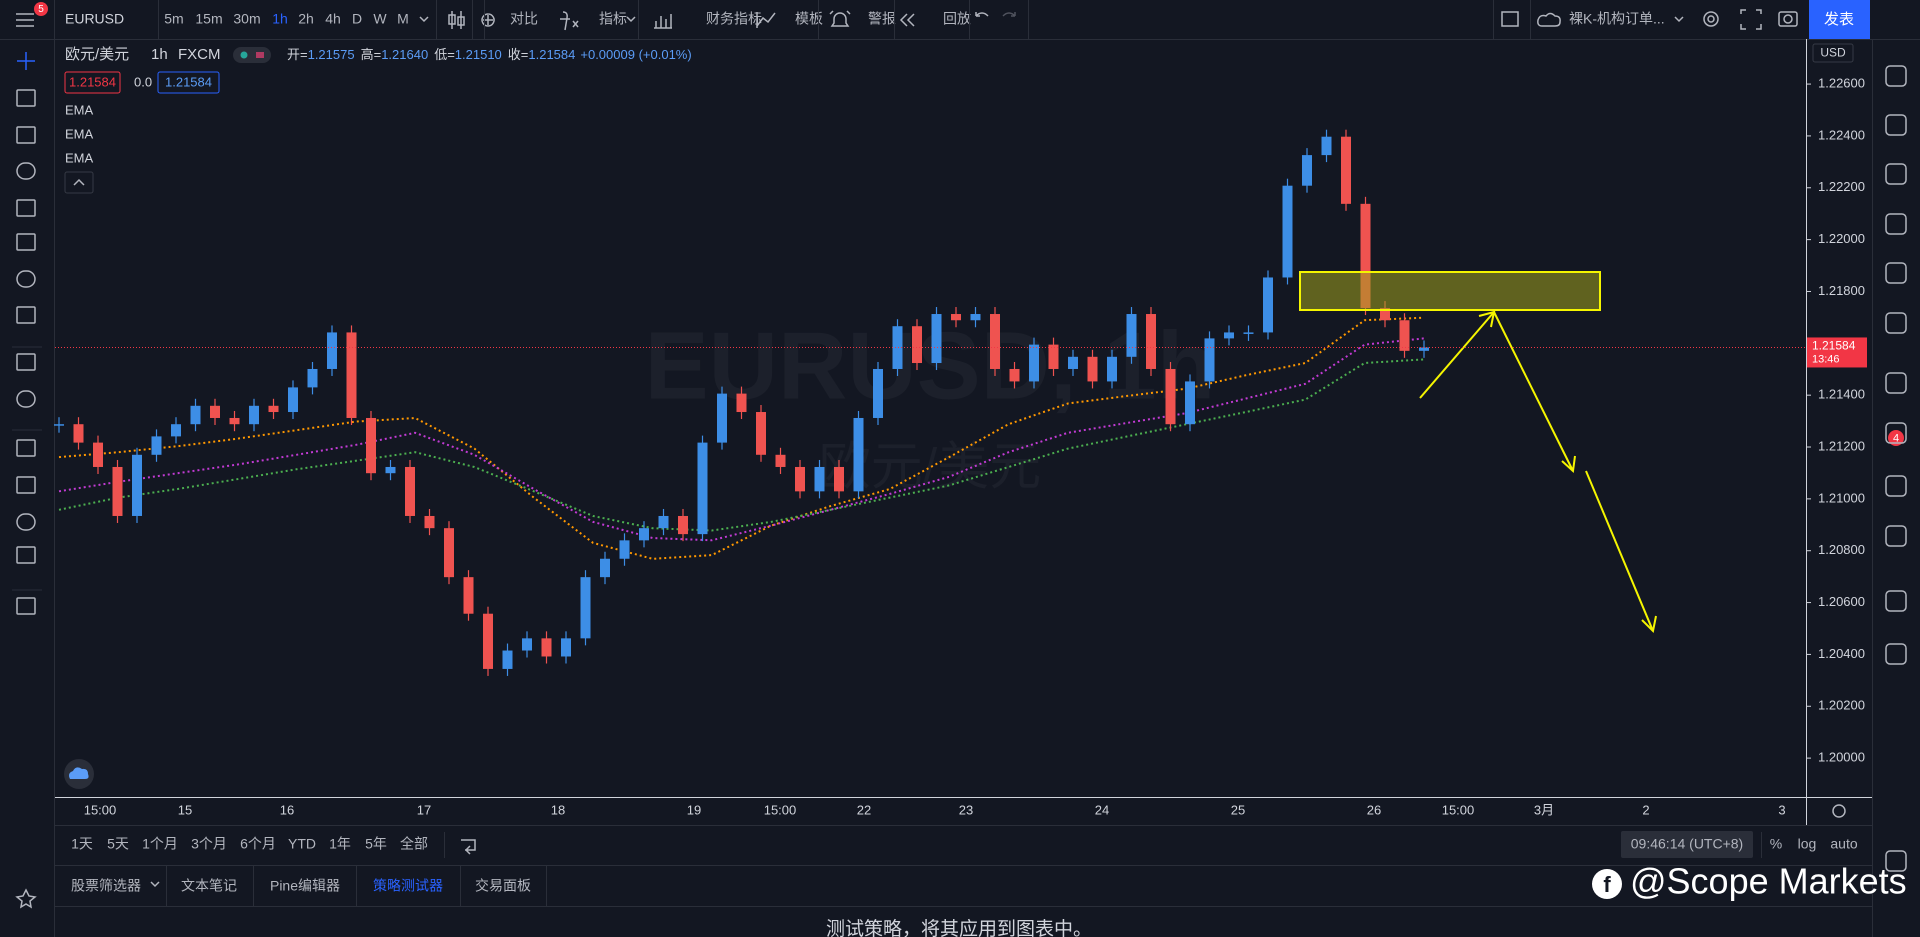 Image resolution: width=1920 pixels, height=937 pixels. Describe the element at coordinates (1679, 19) in the screenshot. I see `layout-dropdown` at that location.